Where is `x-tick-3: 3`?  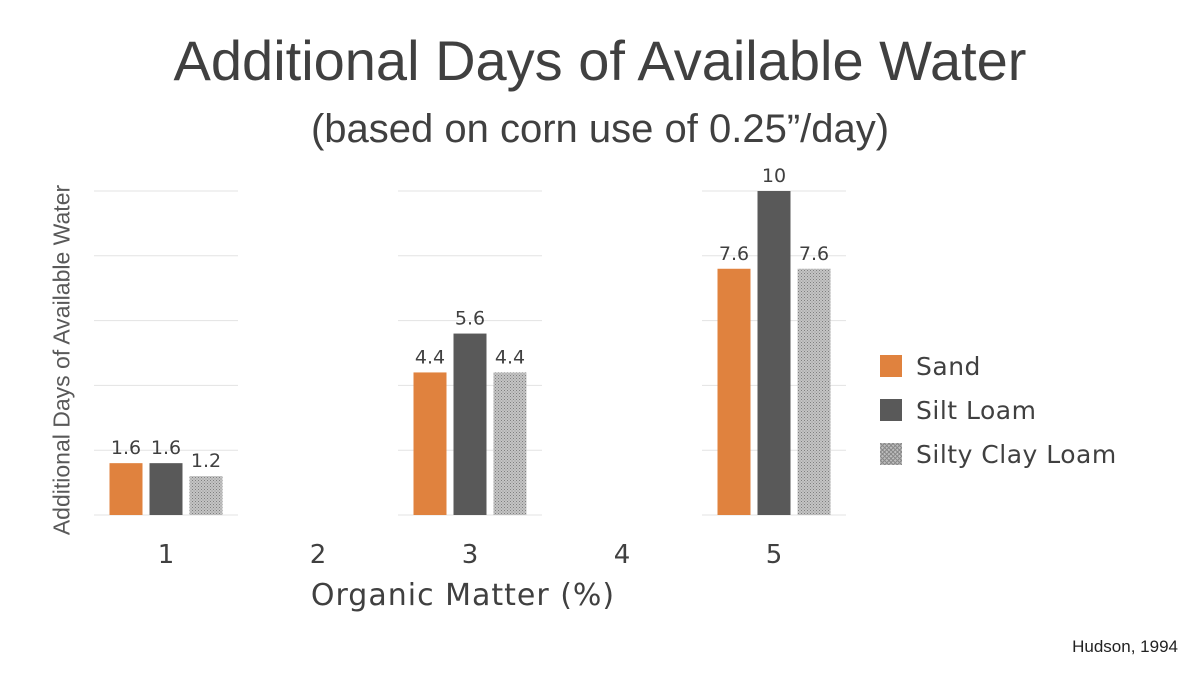
x-tick-3: 3 is located at coordinates (470, 555).